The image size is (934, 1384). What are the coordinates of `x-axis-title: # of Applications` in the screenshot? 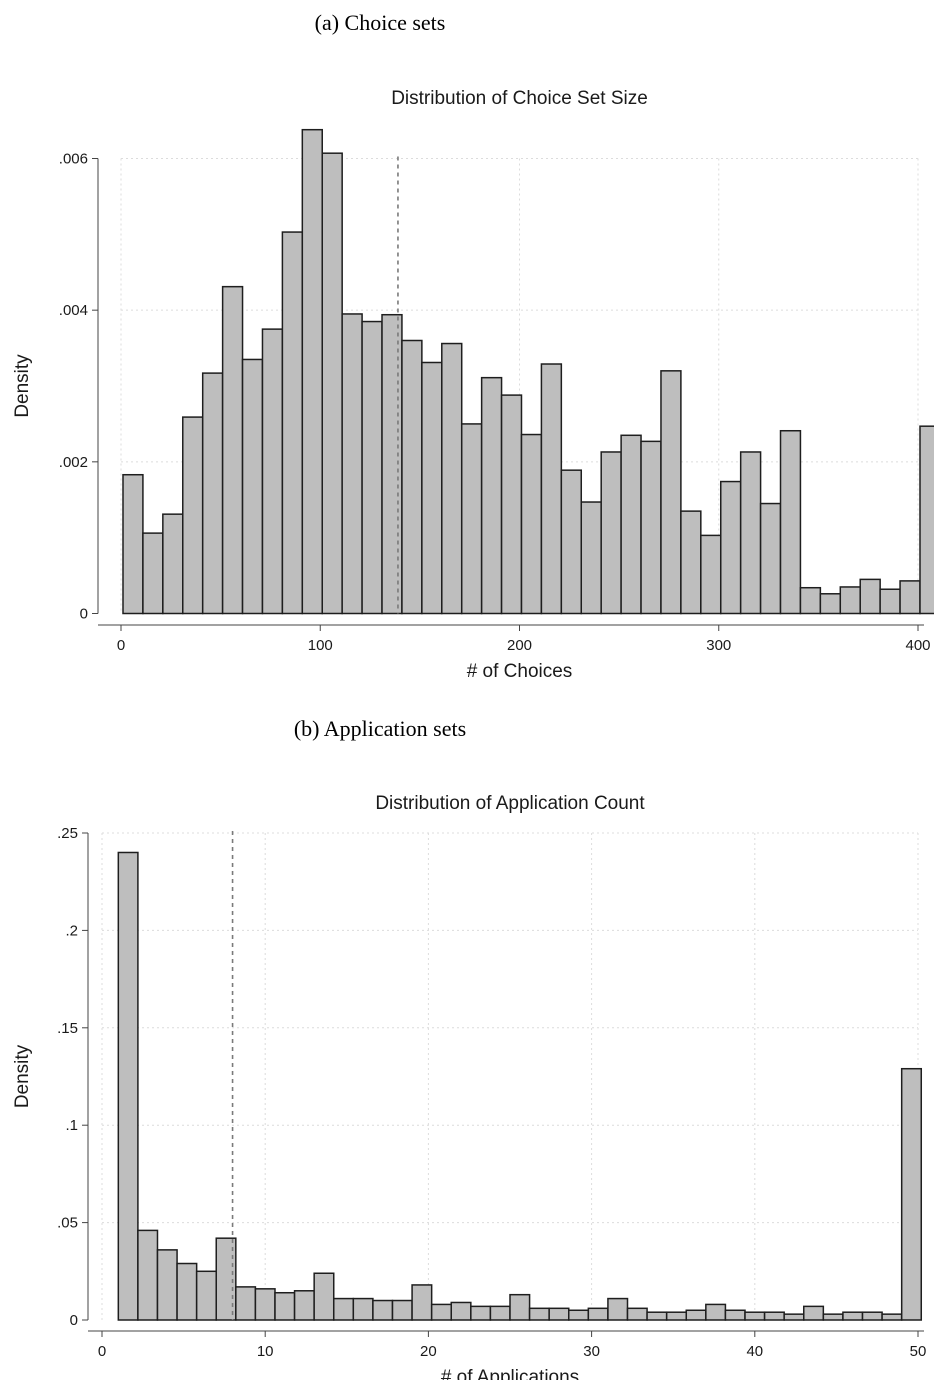 It's located at (510, 1373).